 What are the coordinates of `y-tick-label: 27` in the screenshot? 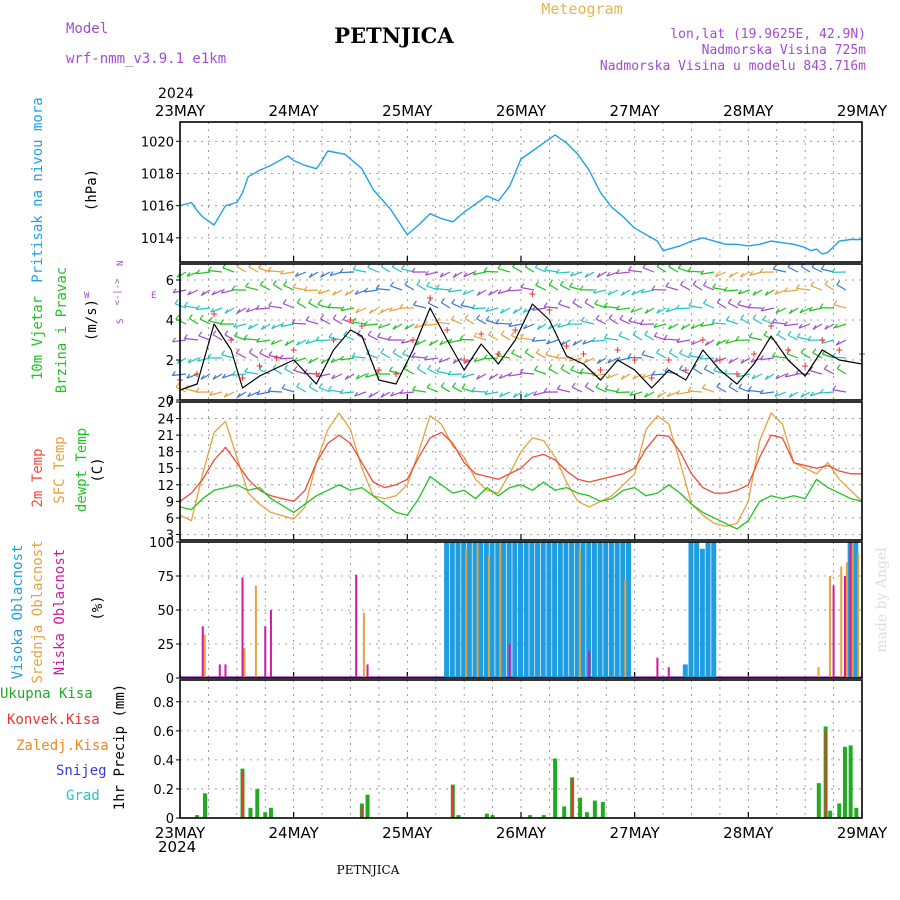 It's located at (165, 403).